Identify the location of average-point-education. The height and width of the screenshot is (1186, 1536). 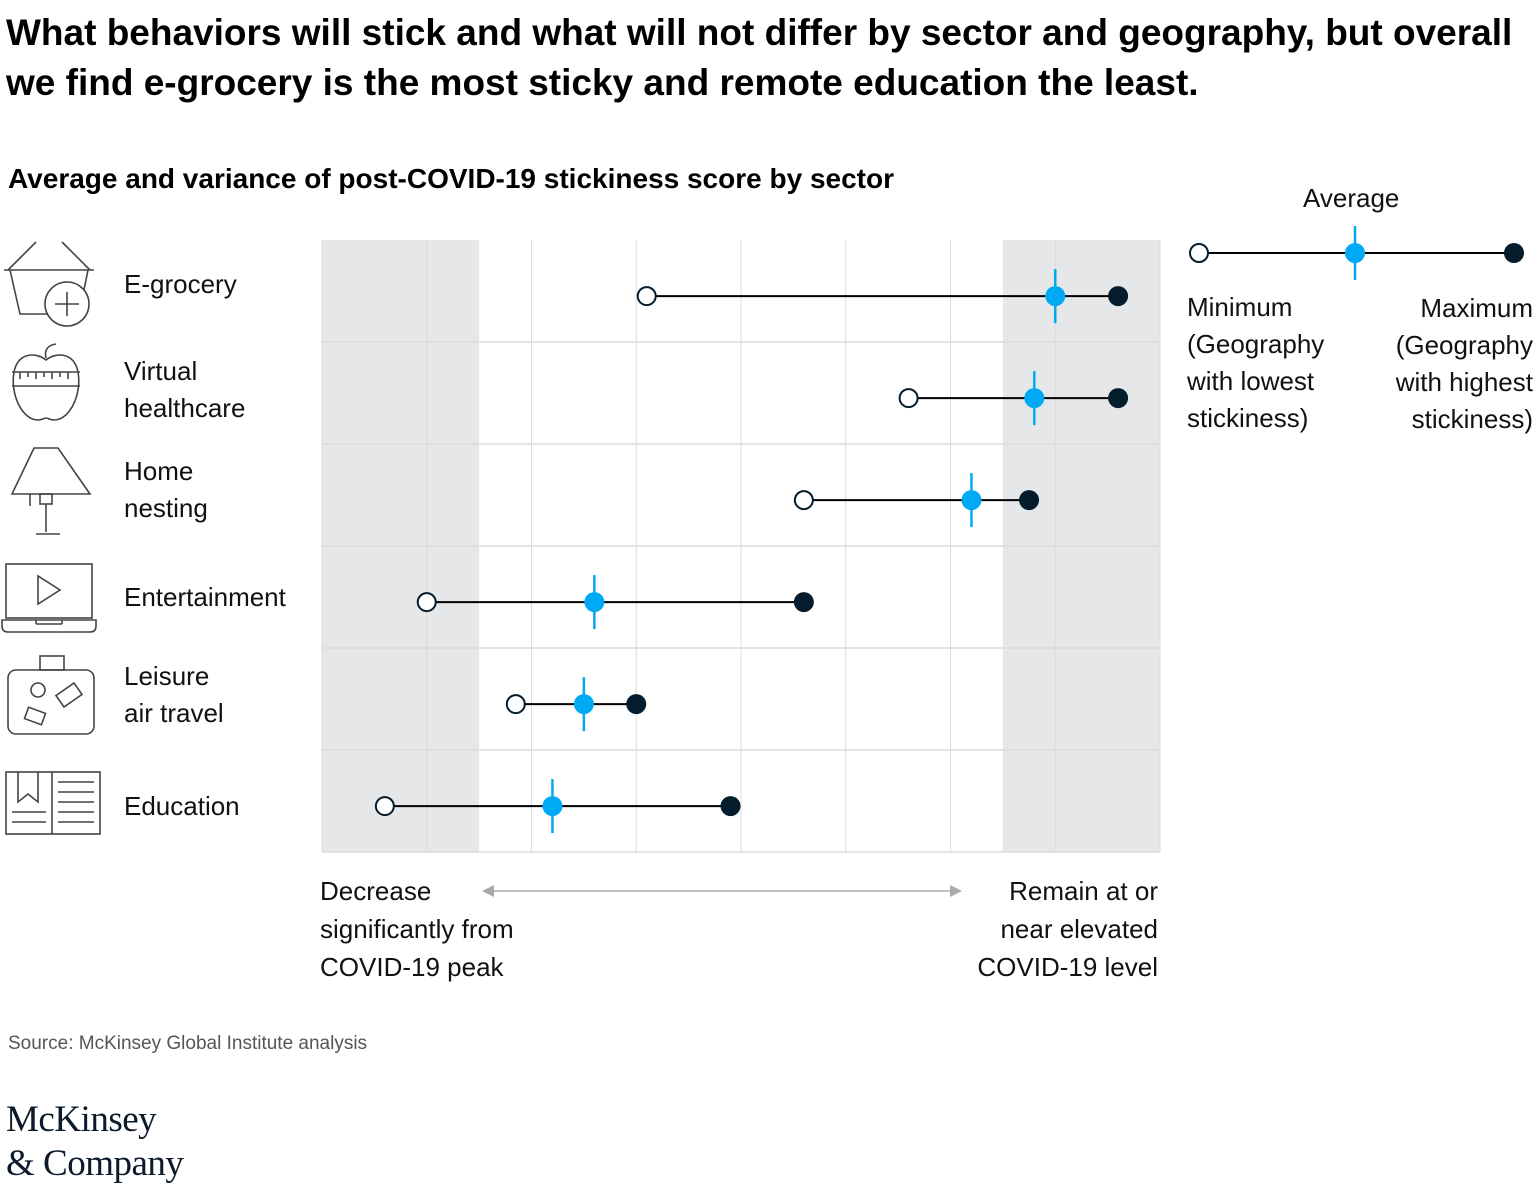
(552, 806).